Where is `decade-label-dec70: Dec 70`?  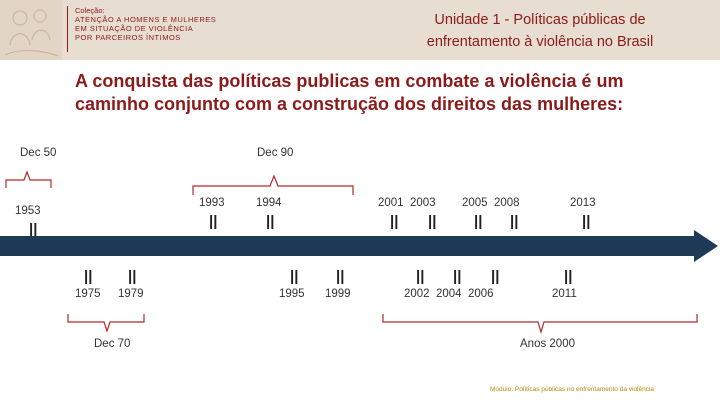
decade-label-dec70: Dec 70 is located at coordinates (112, 344).